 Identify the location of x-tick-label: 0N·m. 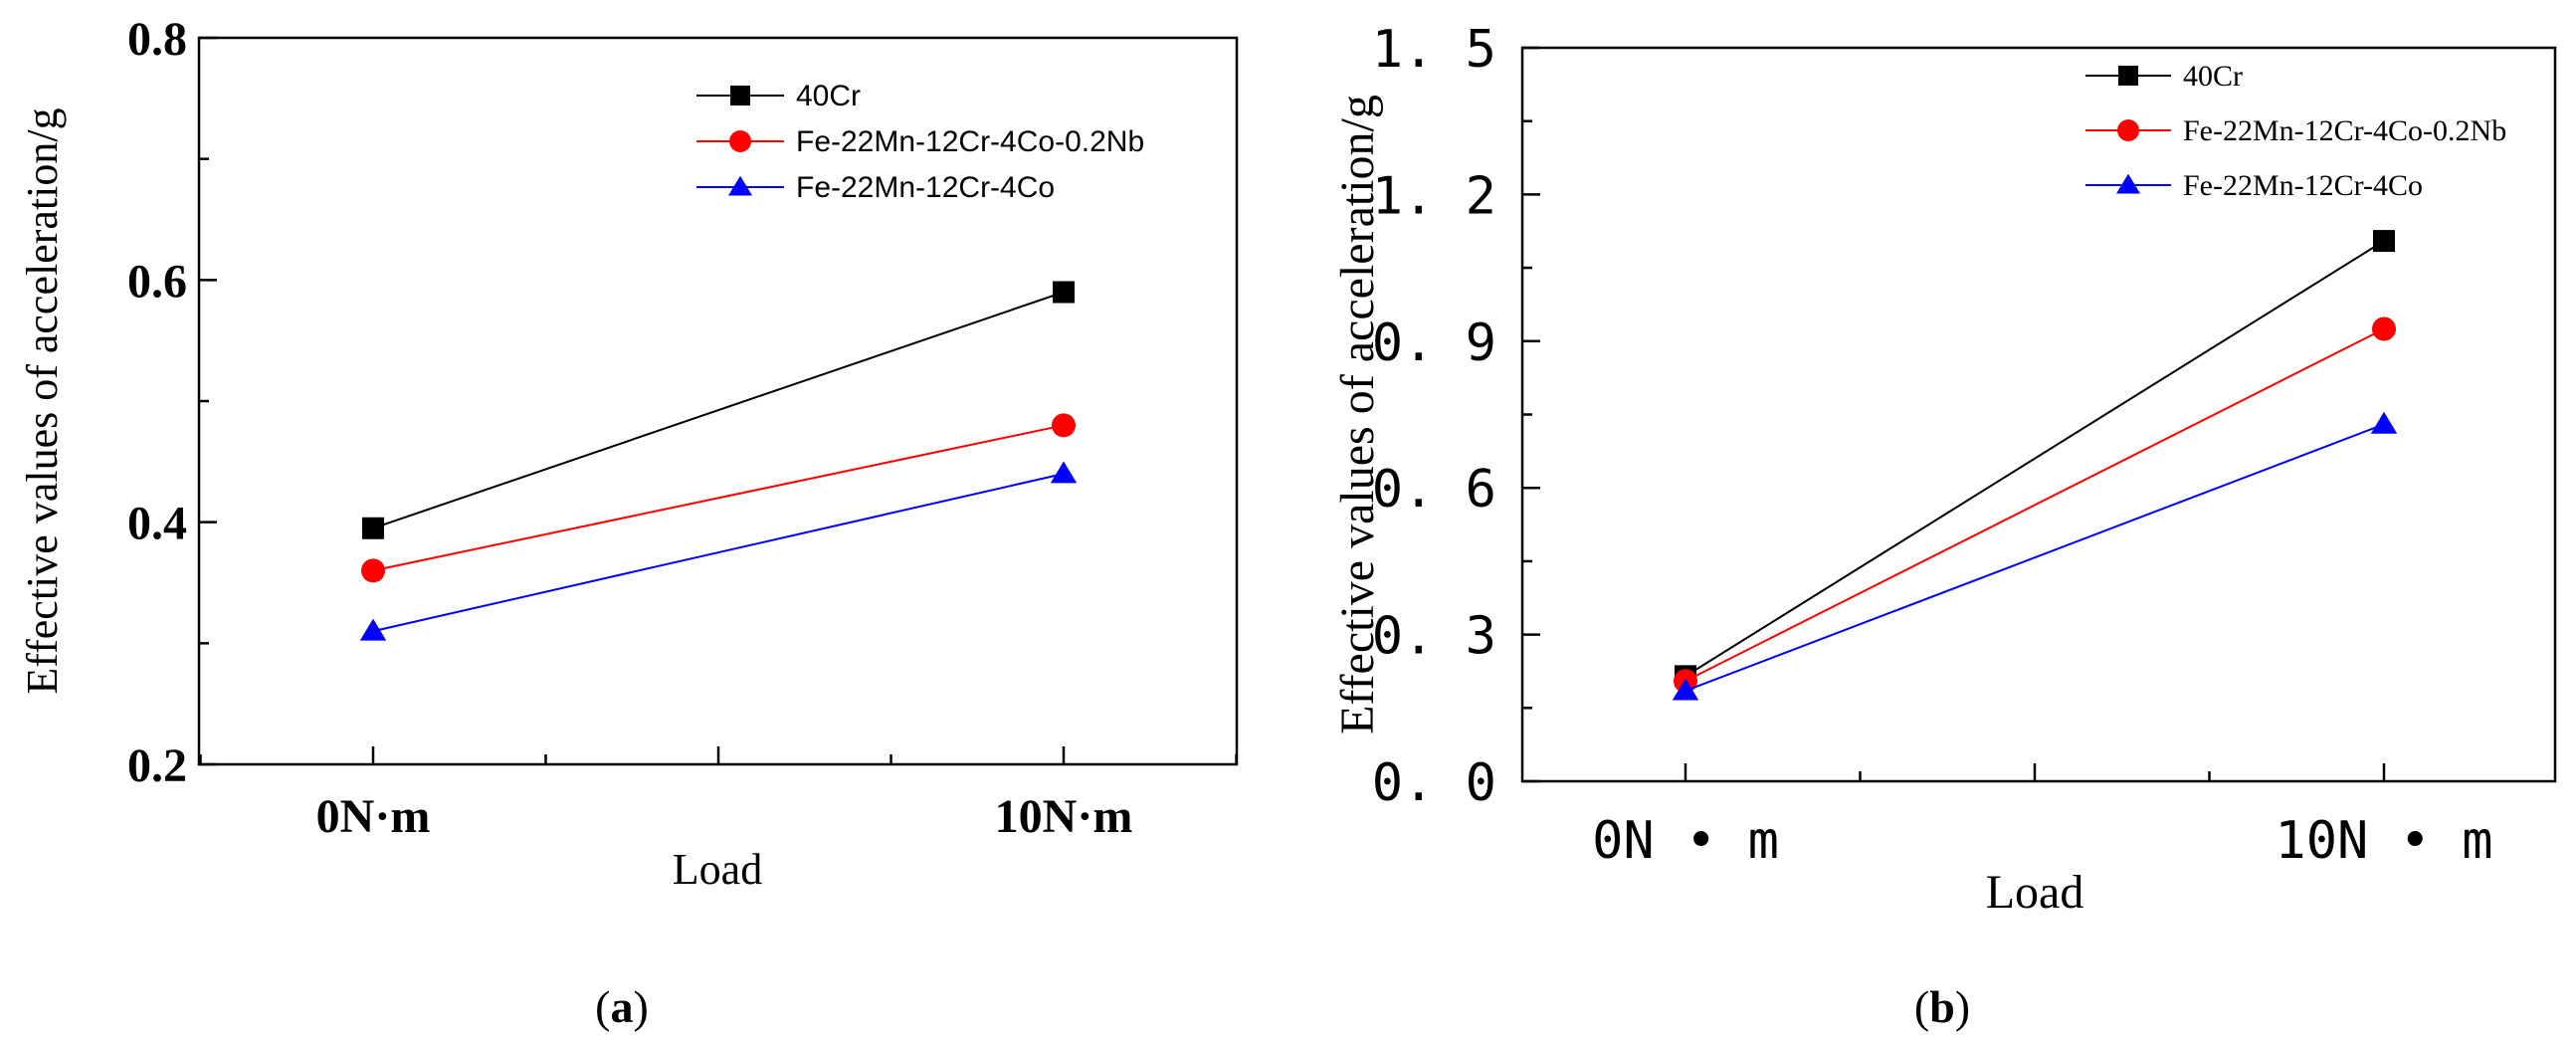
(373, 817).